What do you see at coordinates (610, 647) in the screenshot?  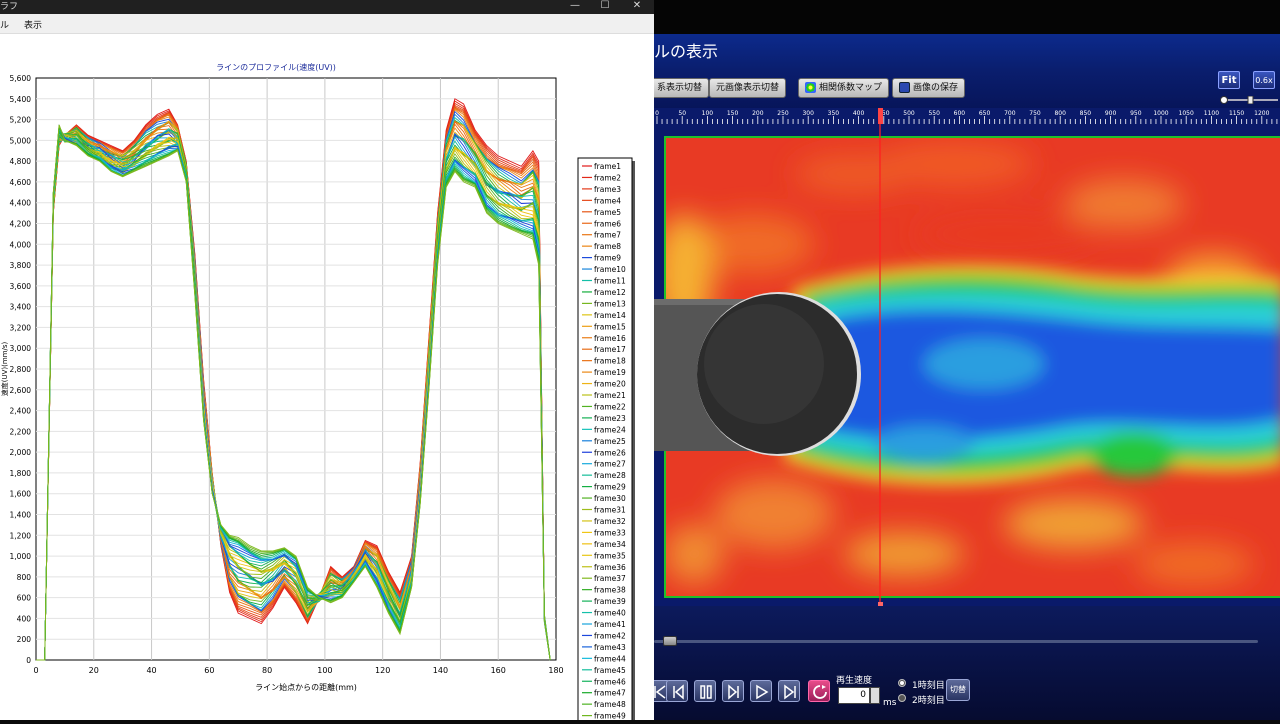 I see `legend-entry: frame43` at bounding box center [610, 647].